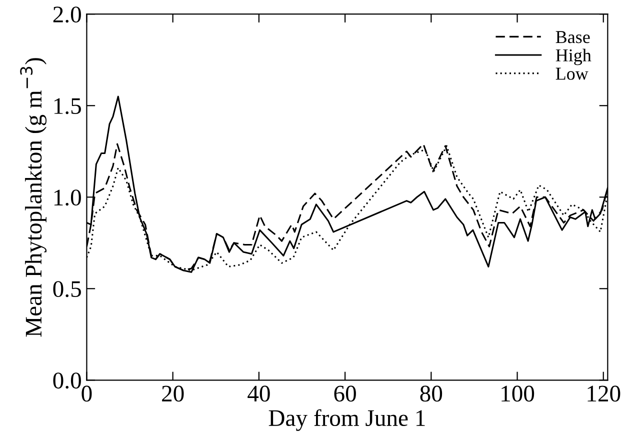 The height and width of the screenshot is (441, 633). What do you see at coordinates (259, 394) in the screenshot?
I see `x-tick-label: 40` at bounding box center [259, 394].